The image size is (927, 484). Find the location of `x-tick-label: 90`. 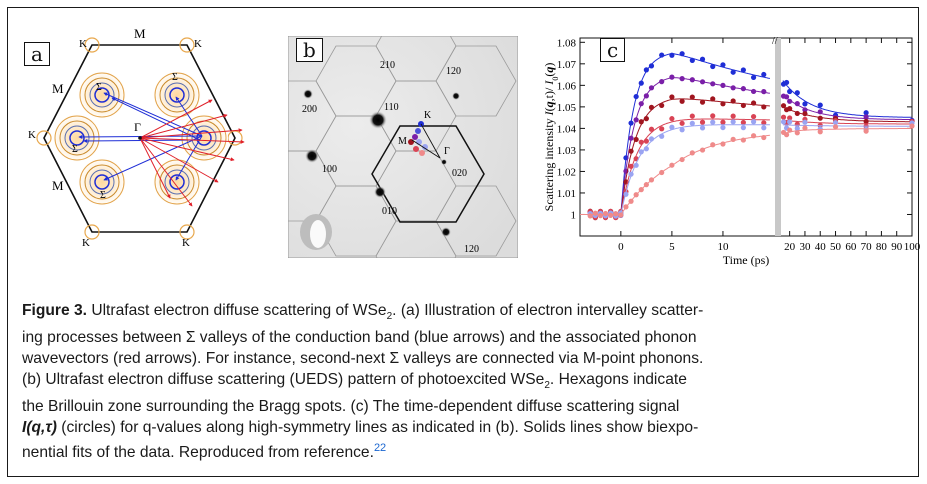

x-tick-label: 90 is located at coordinates (897, 247).